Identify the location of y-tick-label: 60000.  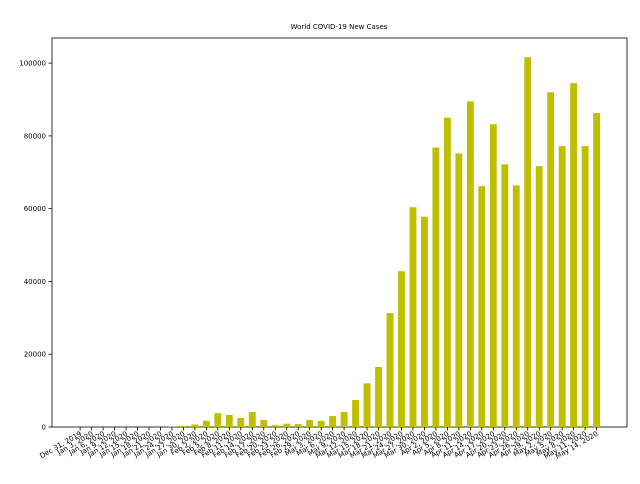
(35, 209).